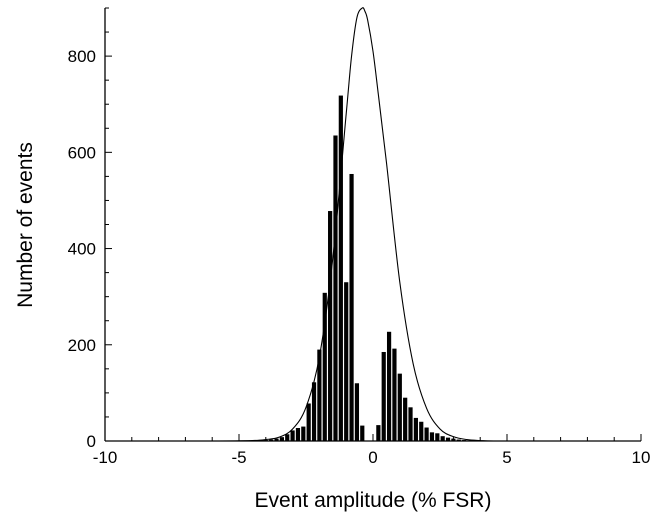 This screenshot has height=513, width=665. What do you see at coordinates (372, 457) in the screenshot?
I see `x-tick-label: 0` at bounding box center [372, 457].